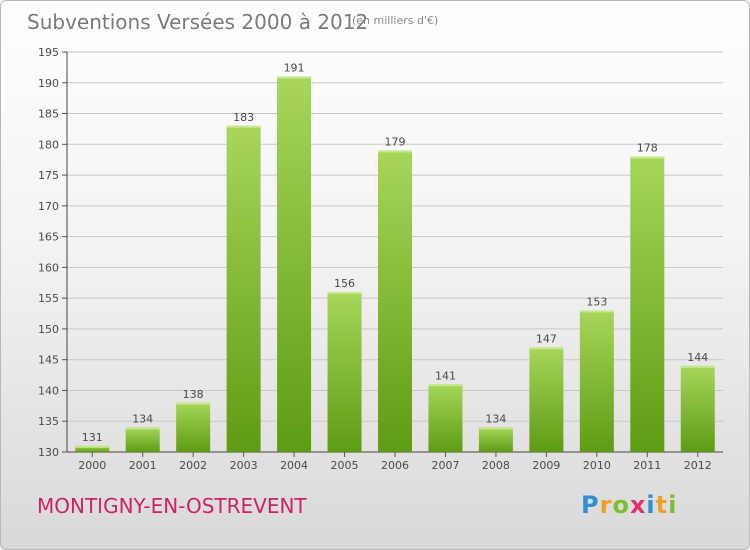  Describe the element at coordinates (48, 298) in the screenshot. I see `y-tick-label: 155` at that location.